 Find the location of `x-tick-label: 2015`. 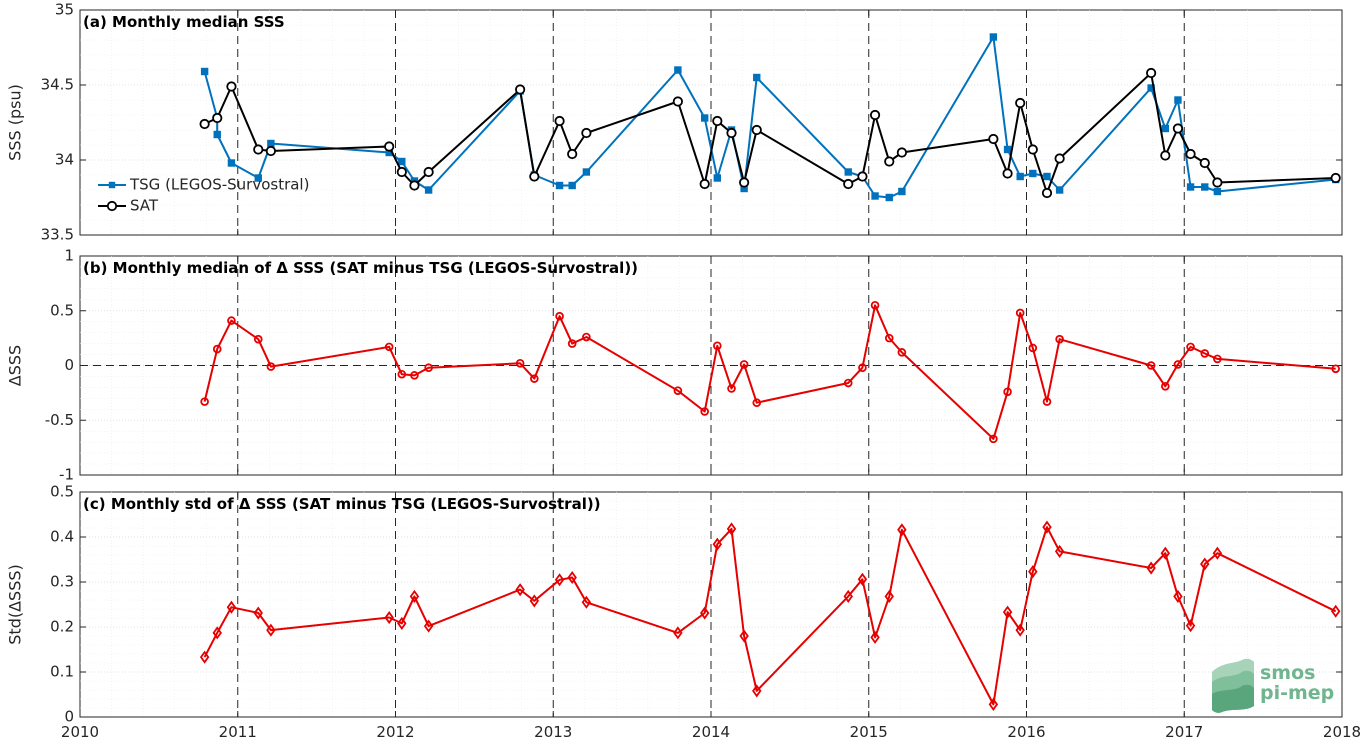

x-tick-label: 2015 is located at coordinates (869, 732).